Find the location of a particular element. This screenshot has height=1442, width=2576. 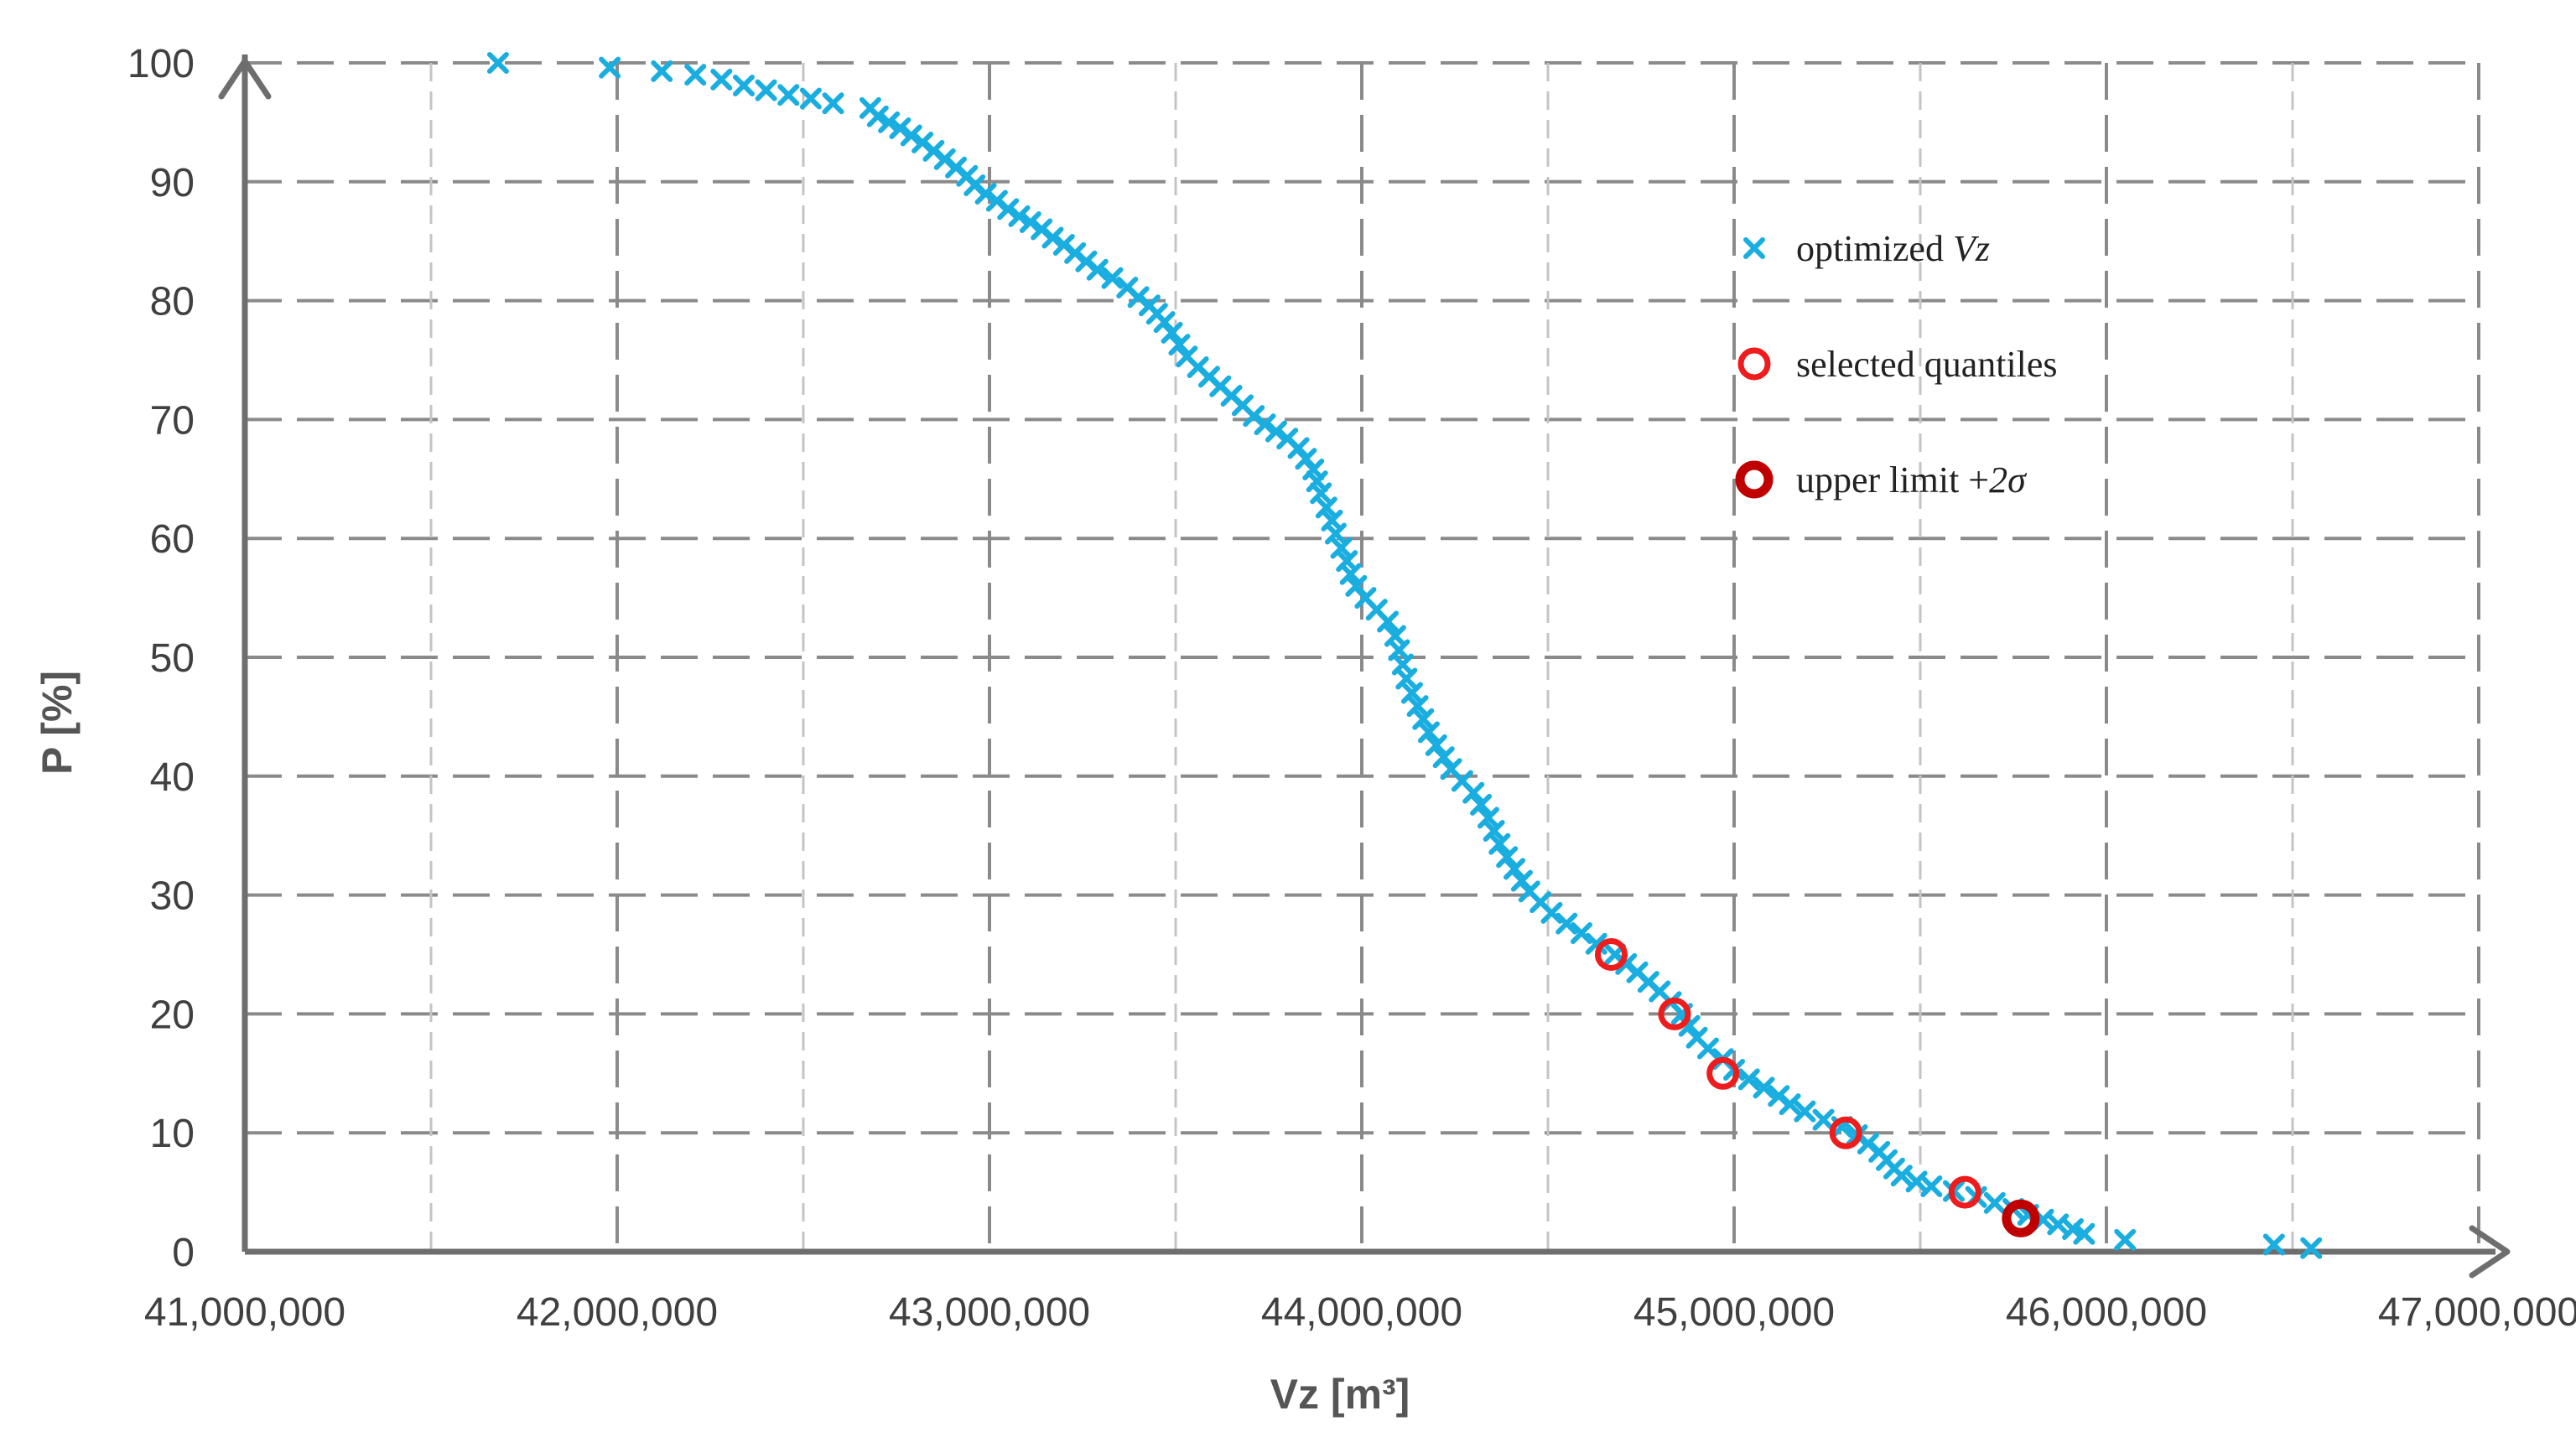

y-tick-label: 80 is located at coordinates (172, 302).